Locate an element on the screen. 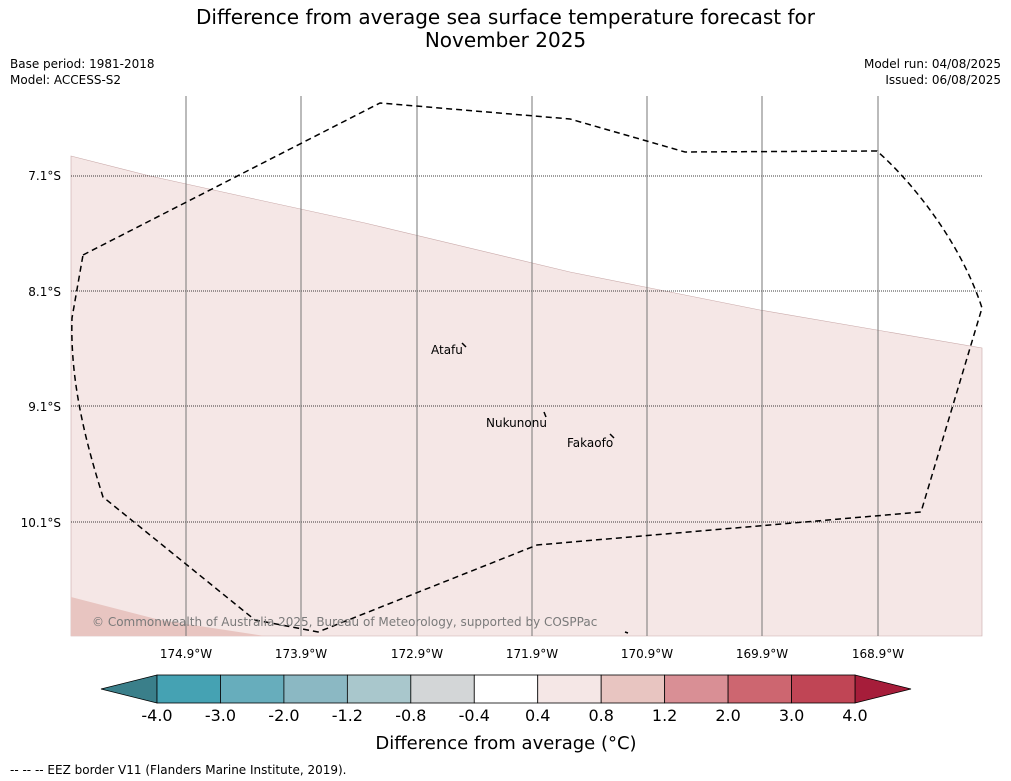 This screenshot has width=1011, height=781. colorbar-tick-label: -0.4 is located at coordinates (474, 715).